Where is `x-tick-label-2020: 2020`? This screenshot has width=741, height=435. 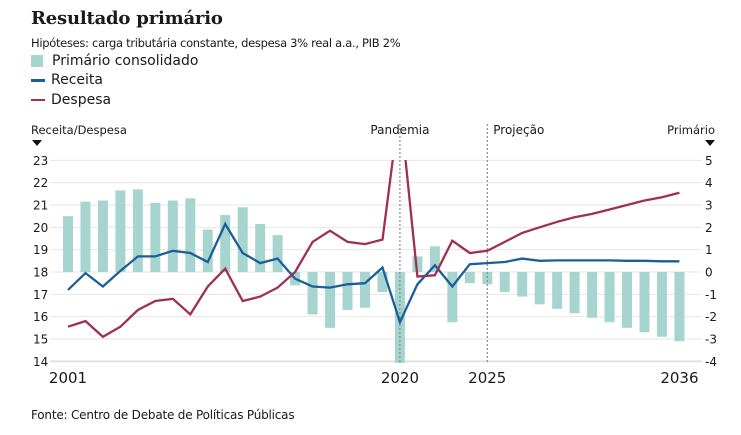
x-tick-label-2020: 2020 is located at coordinates (400, 378).